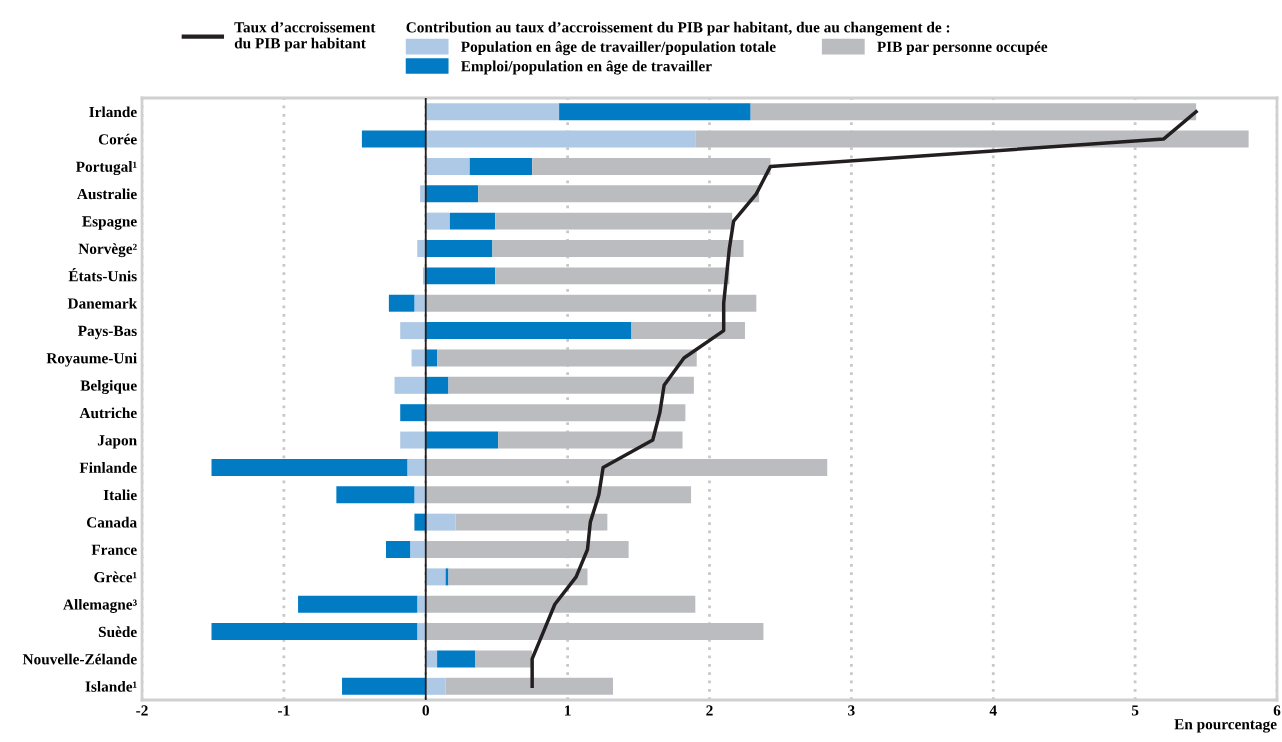 Image resolution: width=1282 pixels, height=742 pixels. Describe the element at coordinates (91, 359) in the screenshot. I see `y-tick-label: Royaume-Uni` at that location.